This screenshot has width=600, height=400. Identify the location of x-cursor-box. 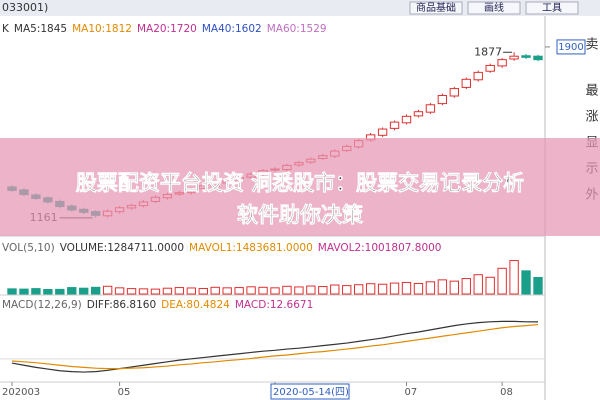
(310, 391).